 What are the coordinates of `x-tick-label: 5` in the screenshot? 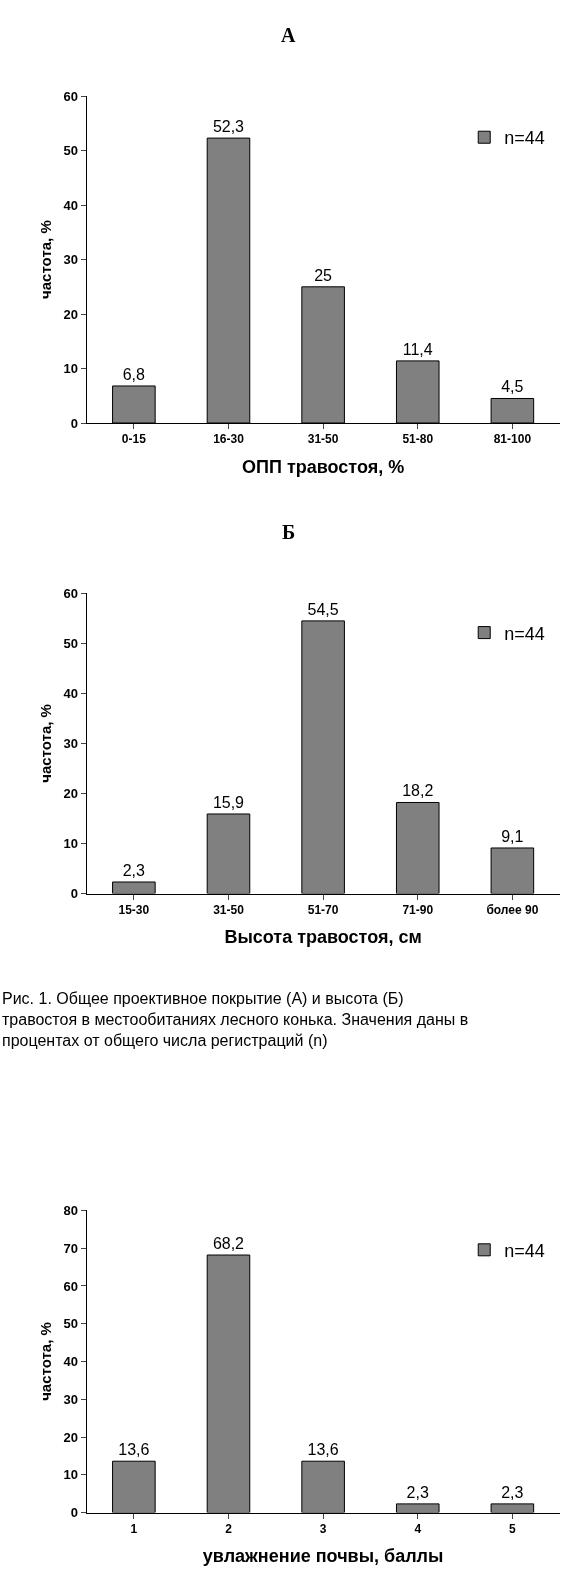 It's located at (513, 1528).